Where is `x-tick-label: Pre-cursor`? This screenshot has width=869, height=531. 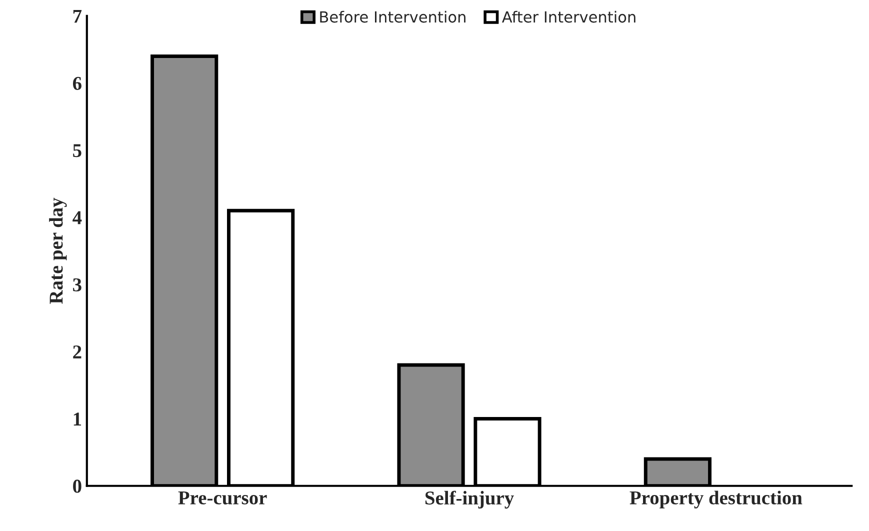
x-tick-label: Pre-cursor is located at coordinates (222, 497).